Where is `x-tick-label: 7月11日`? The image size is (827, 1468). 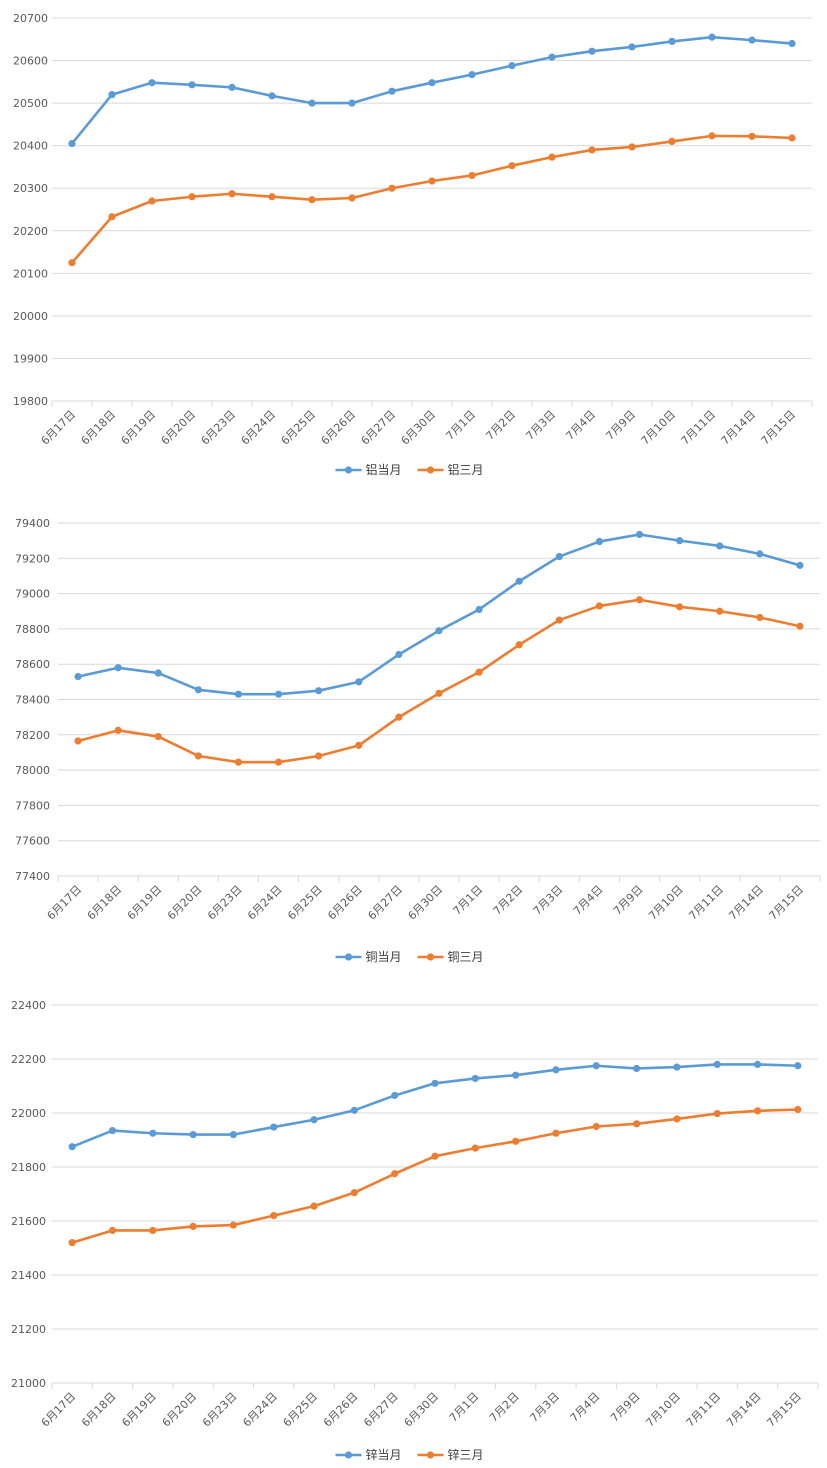
x-tick-label: 7月11日 is located at coordinates (699, 428).